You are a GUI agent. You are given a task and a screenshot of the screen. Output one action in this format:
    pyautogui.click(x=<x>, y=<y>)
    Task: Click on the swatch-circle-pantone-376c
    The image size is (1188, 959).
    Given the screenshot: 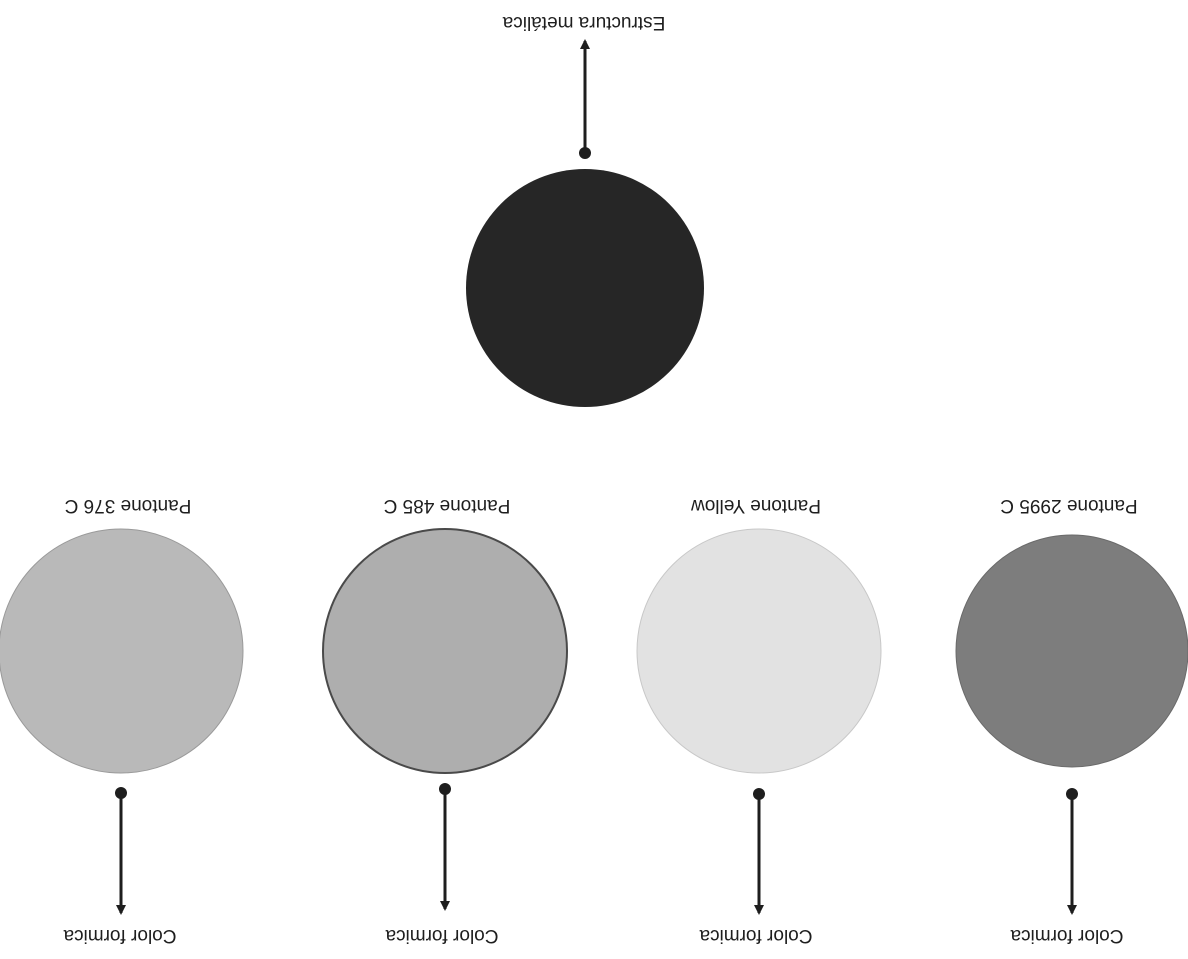 What is the action you would take?
    pyautogui.click(x=122, y=651)
    